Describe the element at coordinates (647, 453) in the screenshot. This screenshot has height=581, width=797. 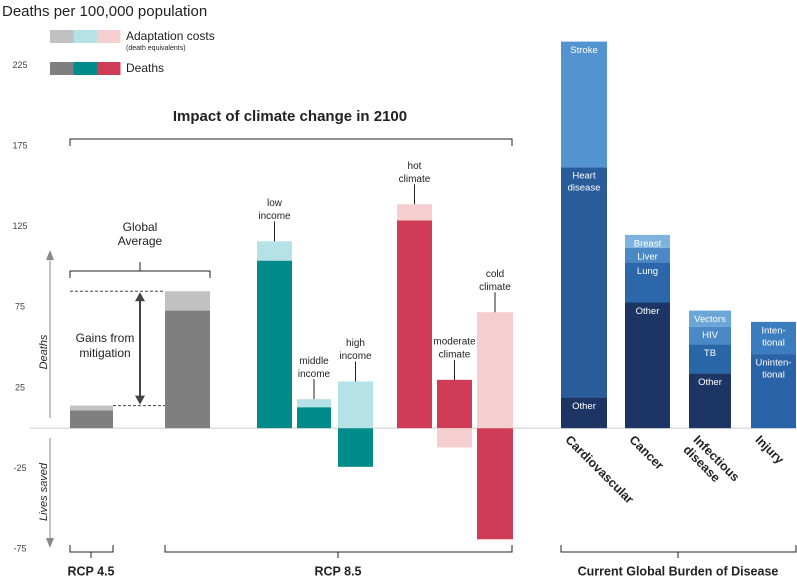
I see `category-label: Cancer` at that location.